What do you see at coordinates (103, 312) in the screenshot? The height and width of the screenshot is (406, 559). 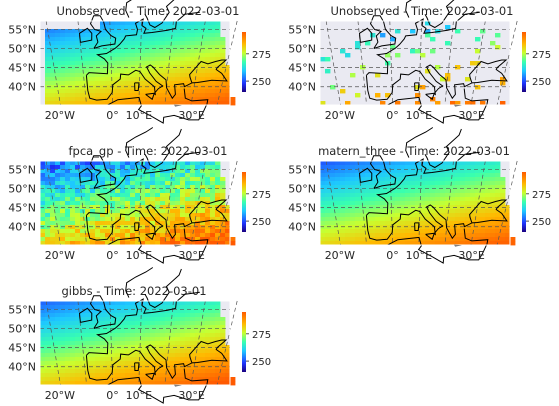 I see `coastline` at bounding box center [103, 312].